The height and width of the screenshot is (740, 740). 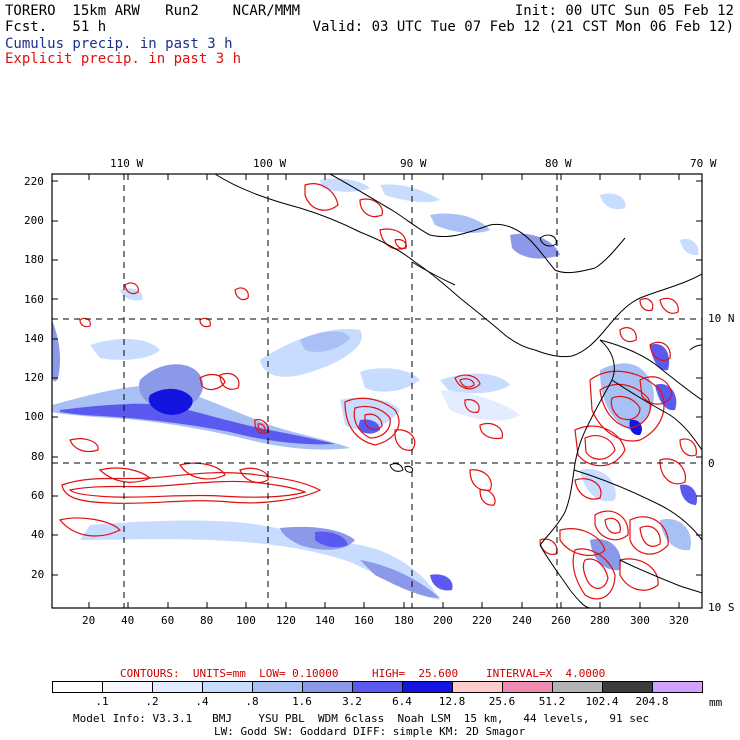 What do you see at coordinates (415, 673) in the screenshot?
I see `contour-high: HIGH= 25.600` at bounding box center [415, 673].